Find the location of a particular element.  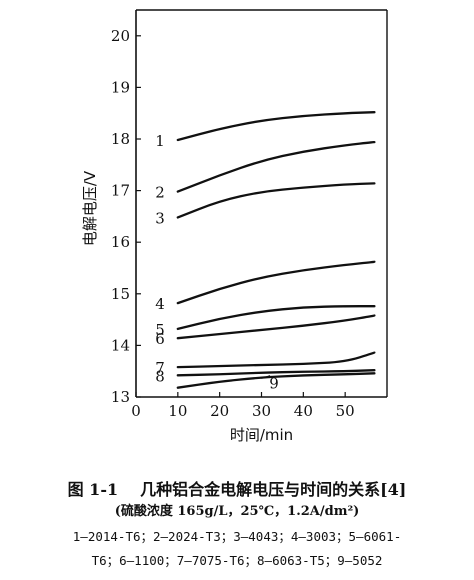

y-tick-label: 17 is located at coordinates (120, 191).